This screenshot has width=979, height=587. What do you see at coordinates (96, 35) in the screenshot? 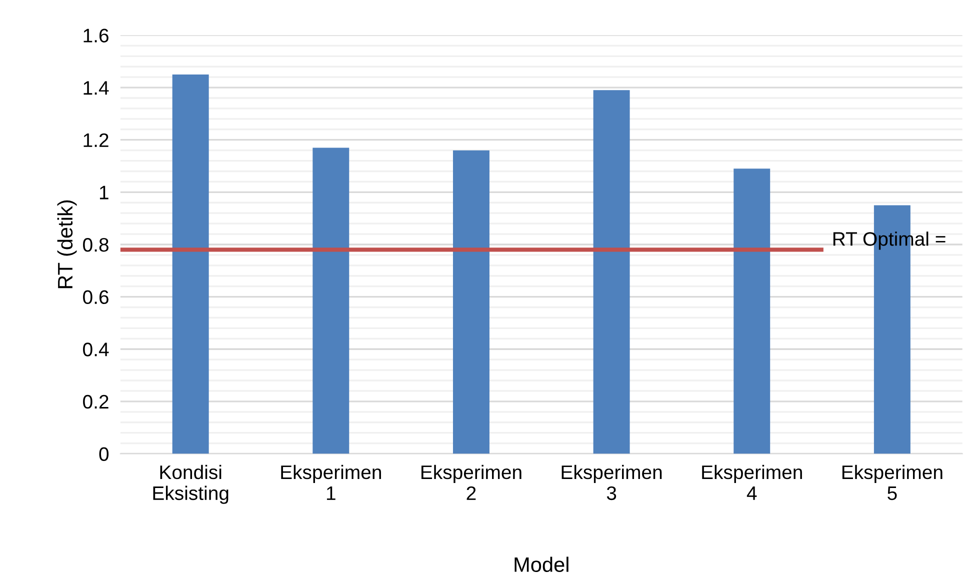
I see `y-tick-label: 1.6` at bounding box center [96, 35].